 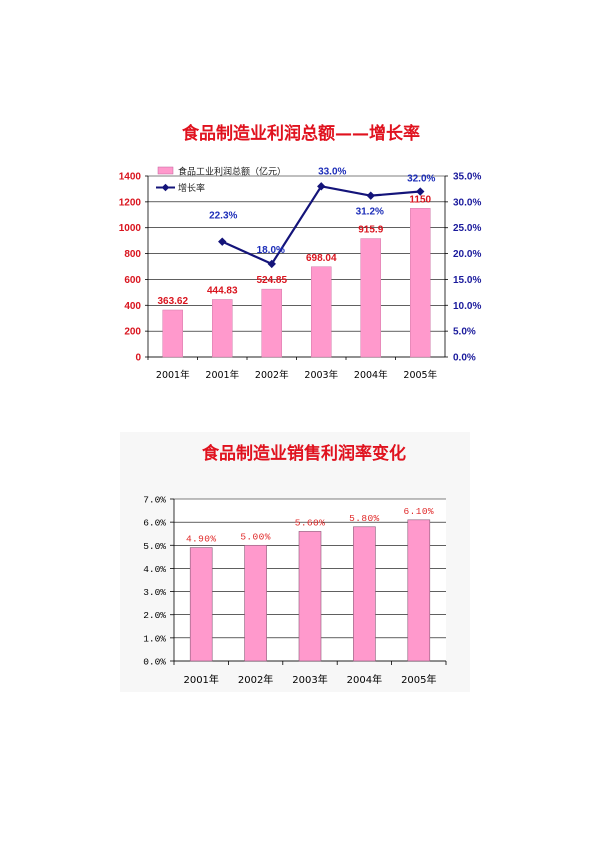 What do you see at coordinates (138, 358) in the screenshot?
I see `y-tick-label: 0` at bounding box center [138, 358].